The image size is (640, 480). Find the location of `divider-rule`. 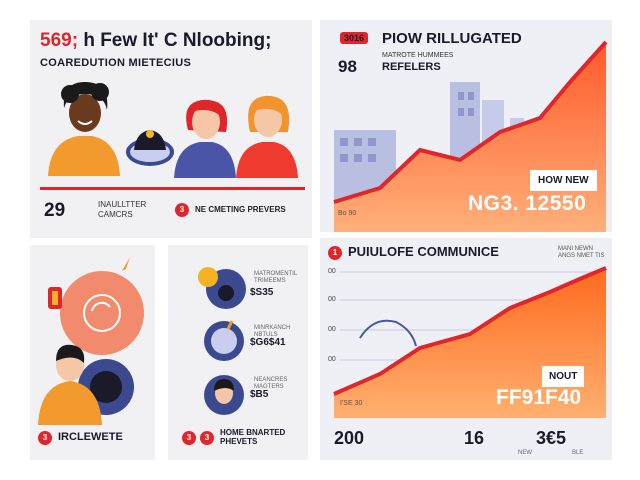

divider-rule is located at coordinates (172, 188).